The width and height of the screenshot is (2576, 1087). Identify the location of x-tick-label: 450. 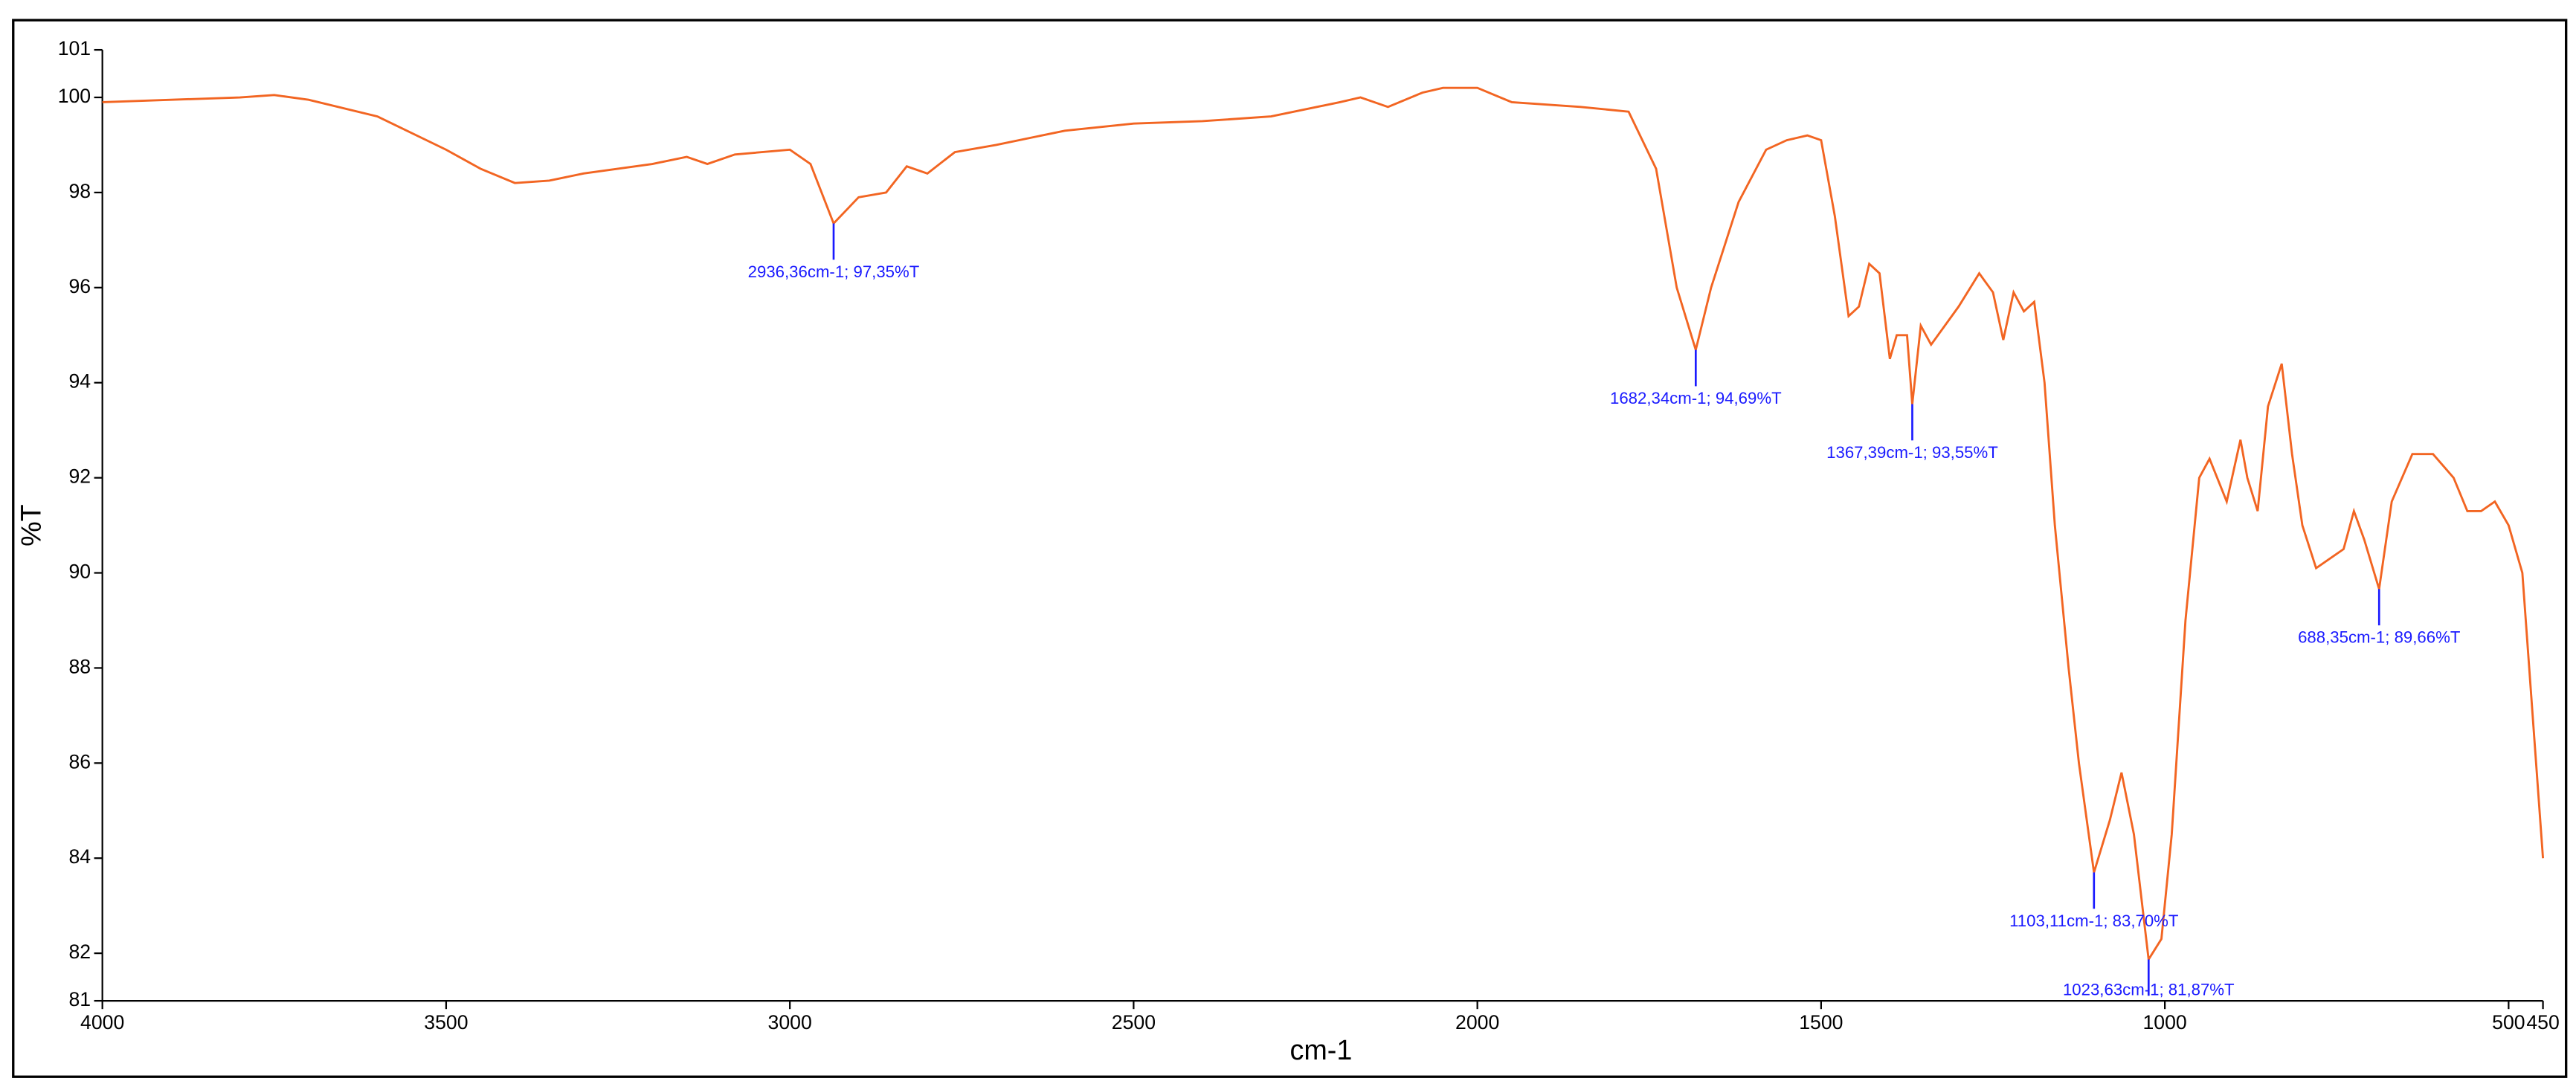
(2542, 1022).